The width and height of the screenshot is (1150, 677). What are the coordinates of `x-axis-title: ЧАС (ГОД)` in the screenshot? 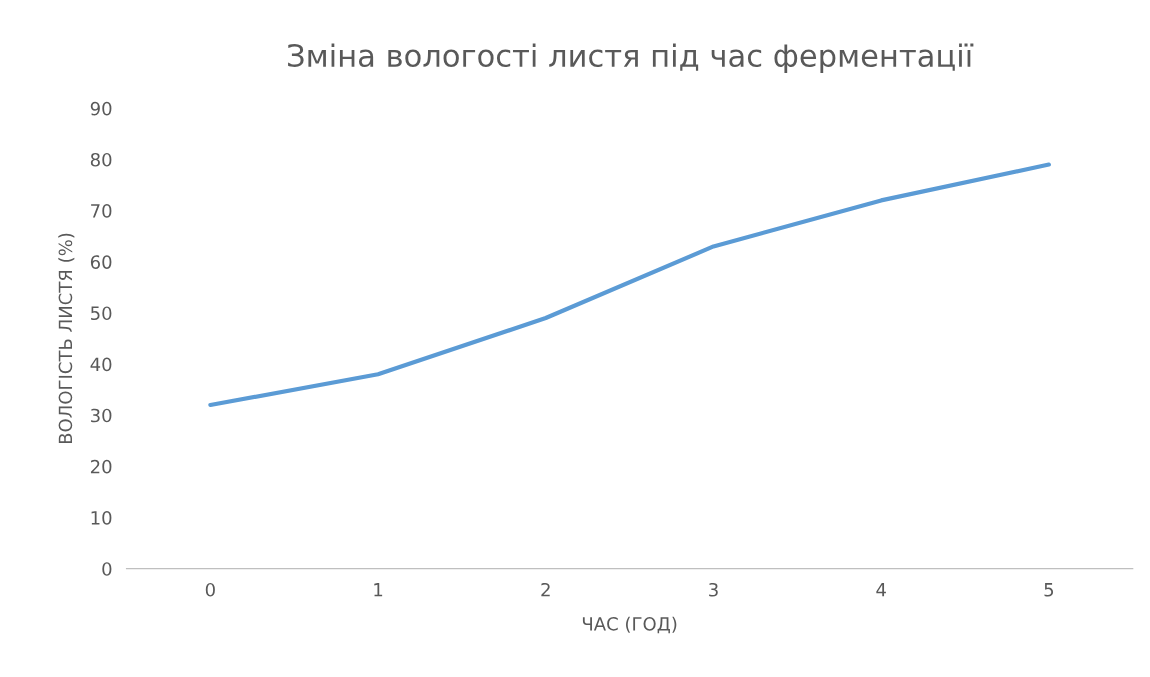 It's located at (629, 625).